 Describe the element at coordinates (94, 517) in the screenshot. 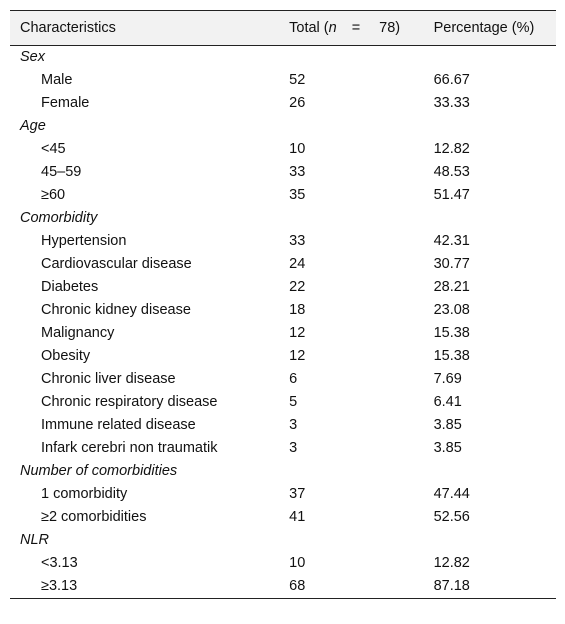

I see `row-label: ≥2 comorbidities` at that location.